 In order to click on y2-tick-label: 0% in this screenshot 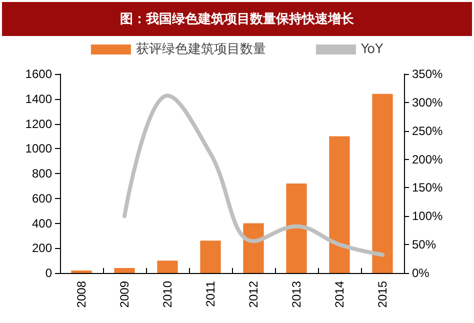, I will do `click(421, 273)`.